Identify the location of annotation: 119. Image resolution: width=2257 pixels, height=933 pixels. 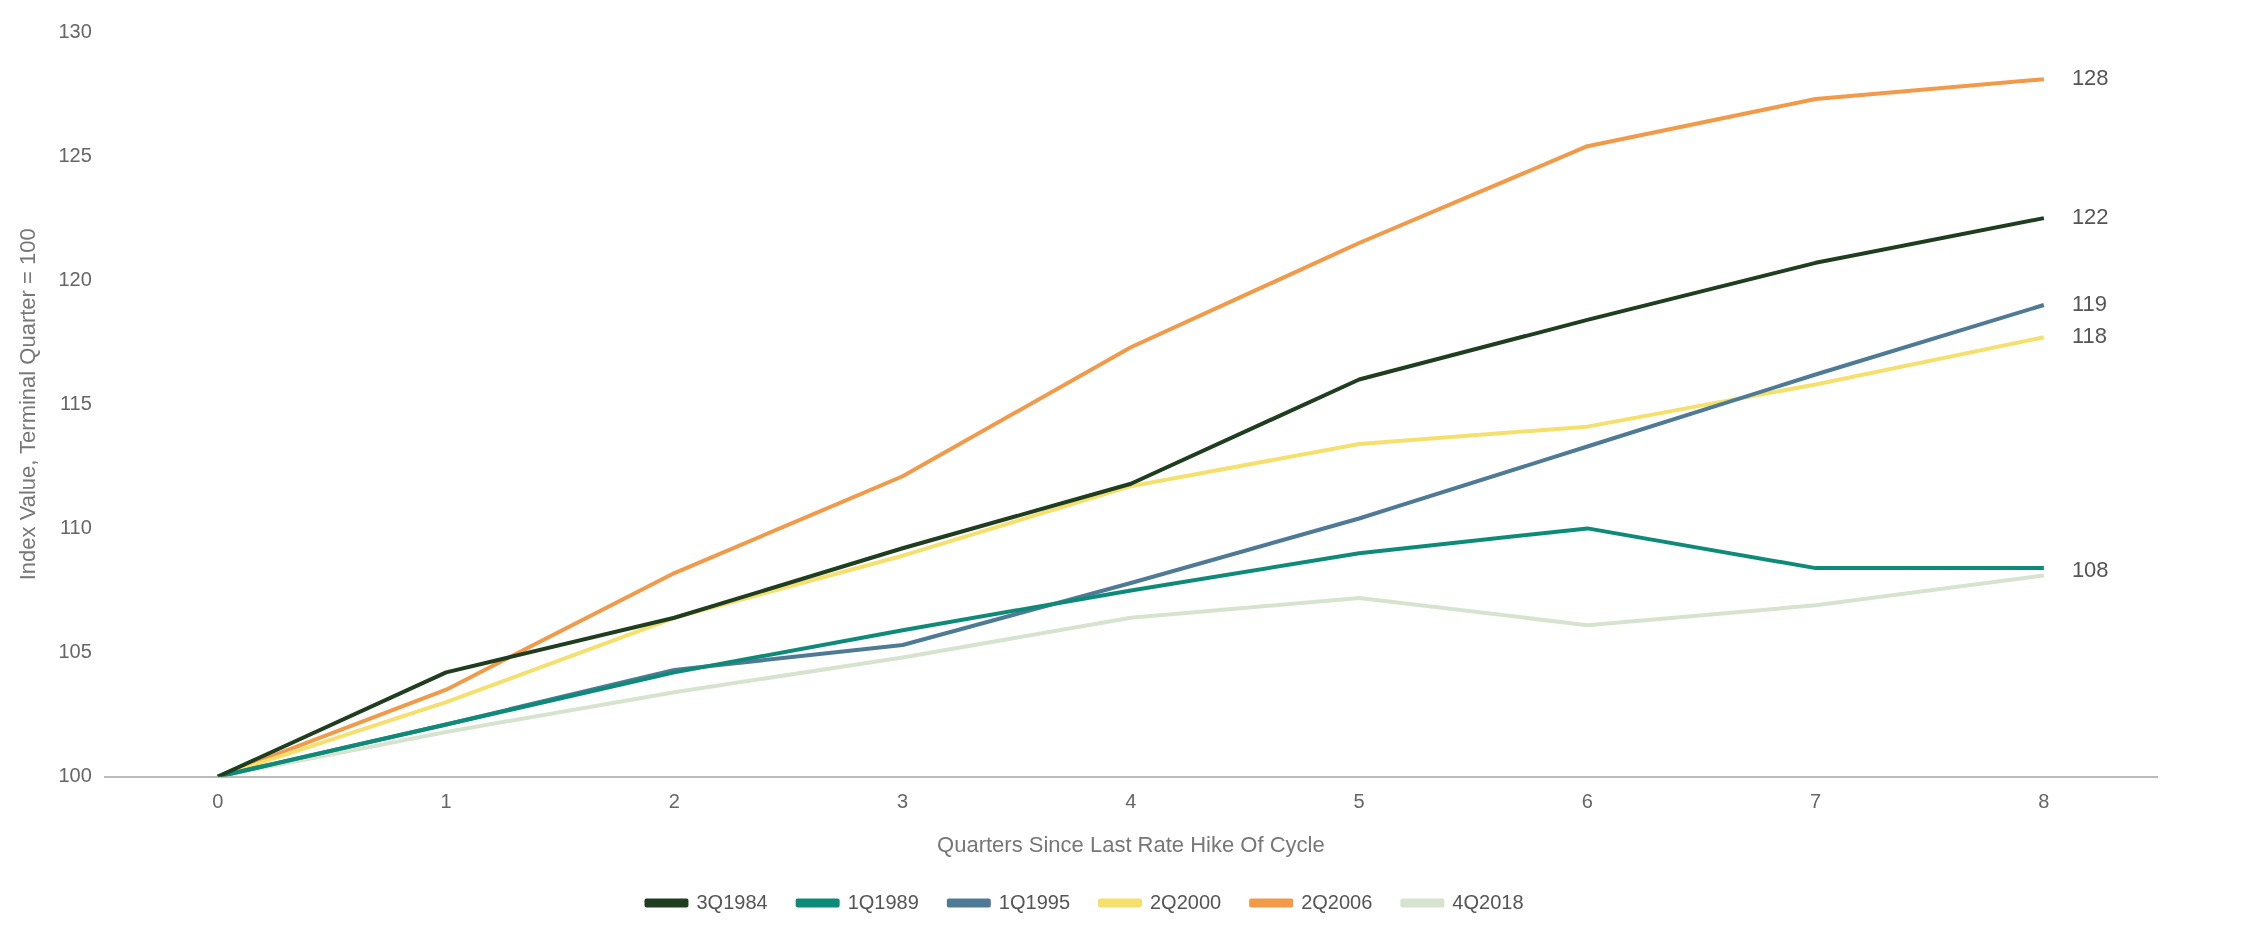
(2089, 304).